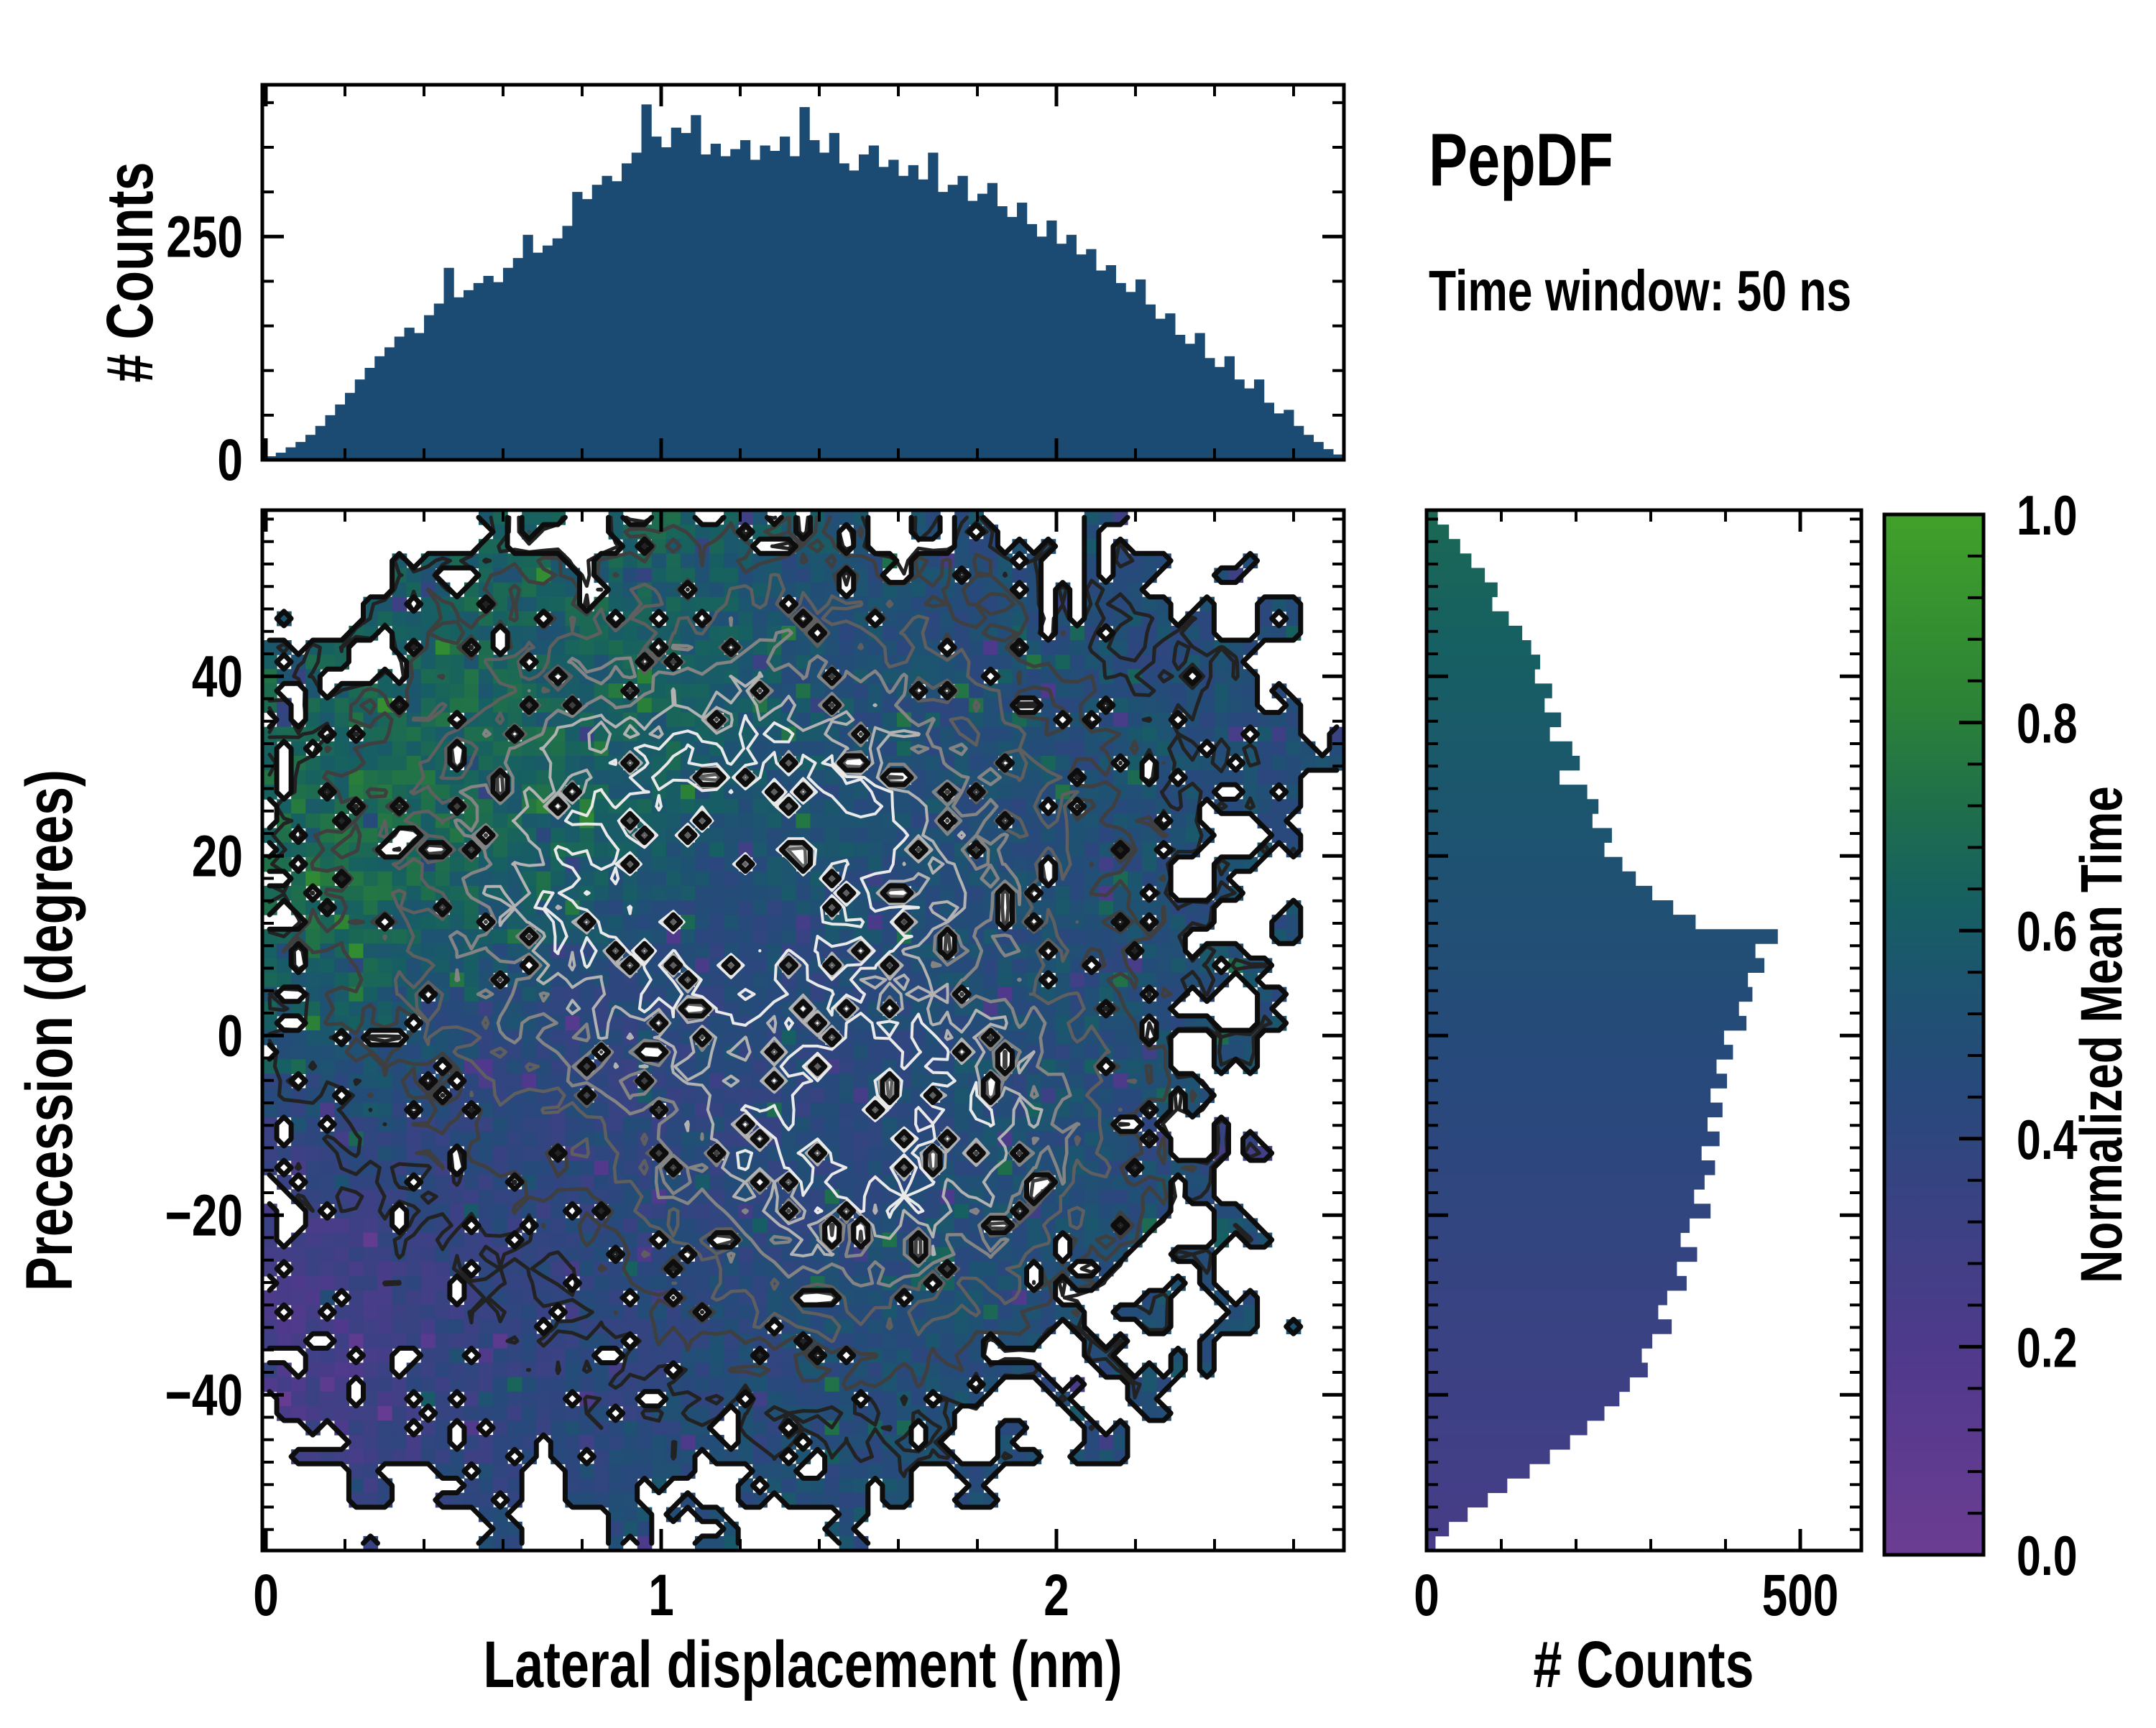  I want to click on main-xlabel: Lateral displacement (nm), so click(802, 1664).